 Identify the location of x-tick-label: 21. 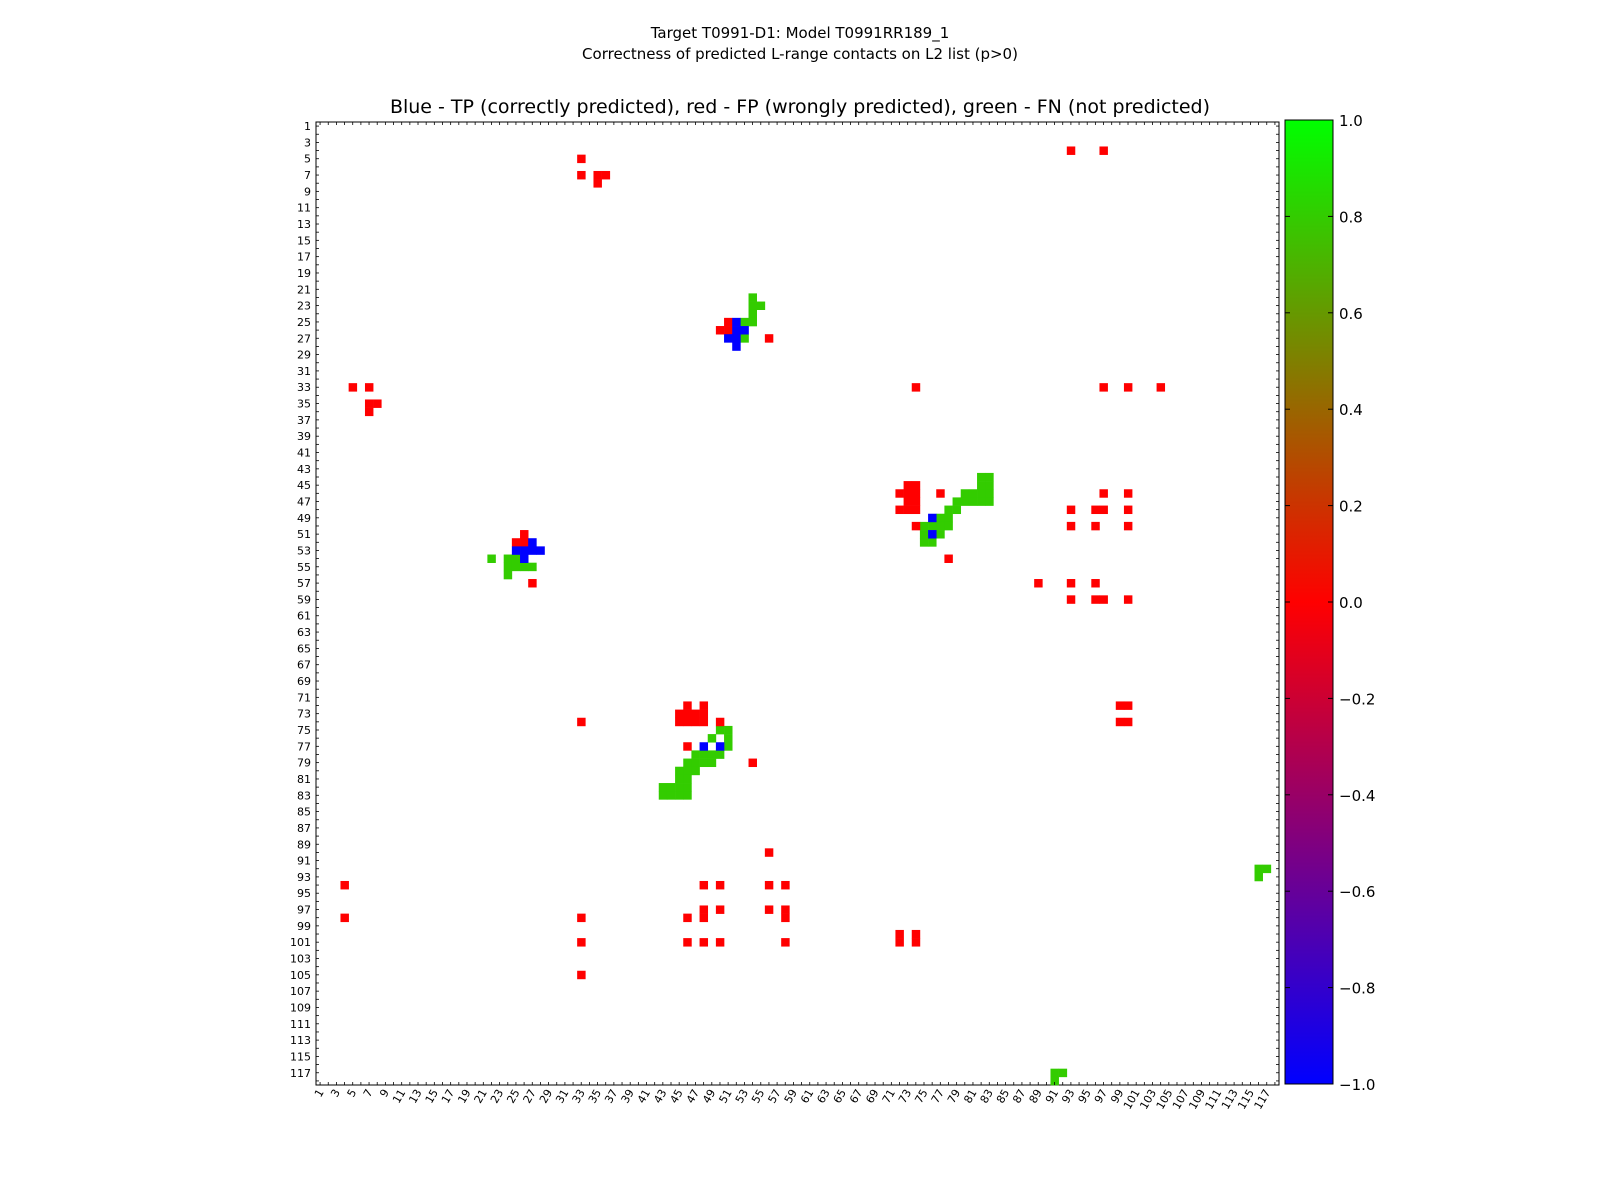
(481, 1096).